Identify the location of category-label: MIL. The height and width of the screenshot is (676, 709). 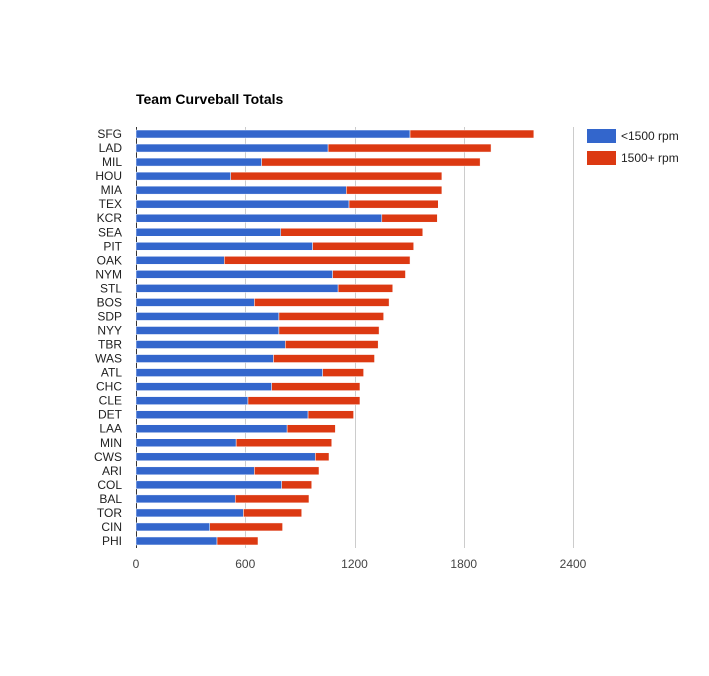
(112, 162).